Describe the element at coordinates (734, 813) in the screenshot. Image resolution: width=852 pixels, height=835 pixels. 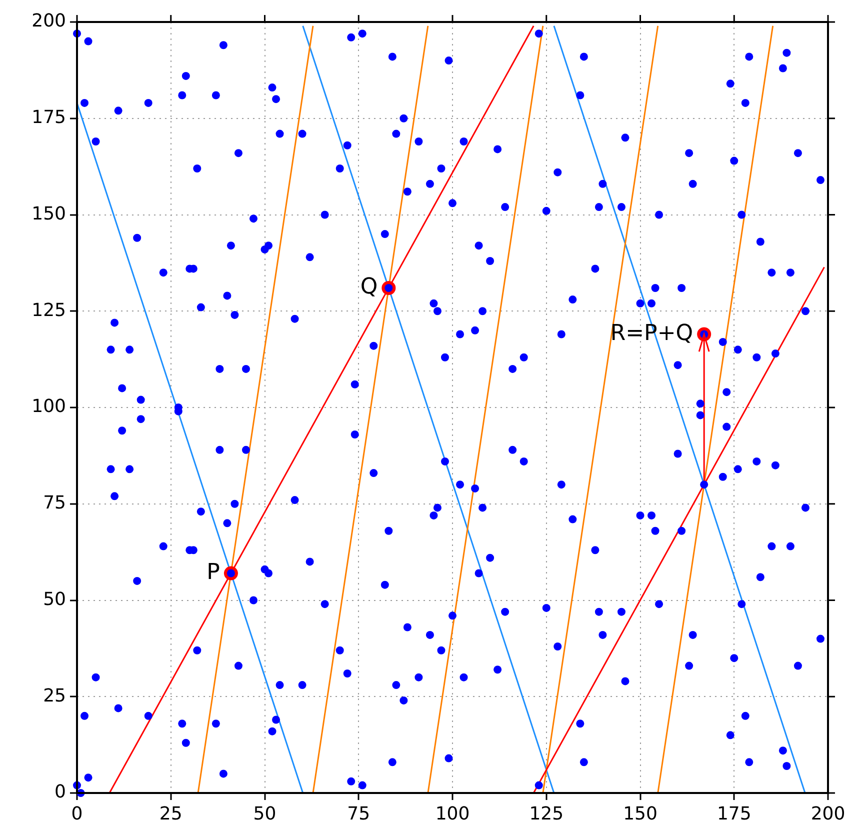
I see `x-tick-label: 175` at that location.